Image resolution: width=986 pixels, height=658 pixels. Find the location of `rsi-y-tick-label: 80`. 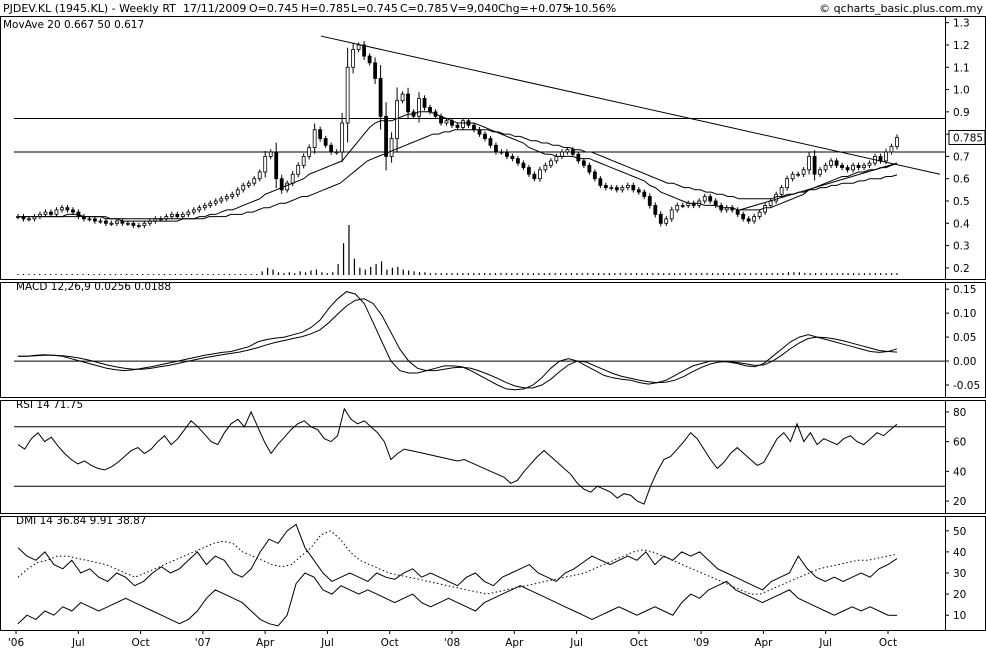

rsi-y-tick-label: 80 is located at coordinates (959, 413).